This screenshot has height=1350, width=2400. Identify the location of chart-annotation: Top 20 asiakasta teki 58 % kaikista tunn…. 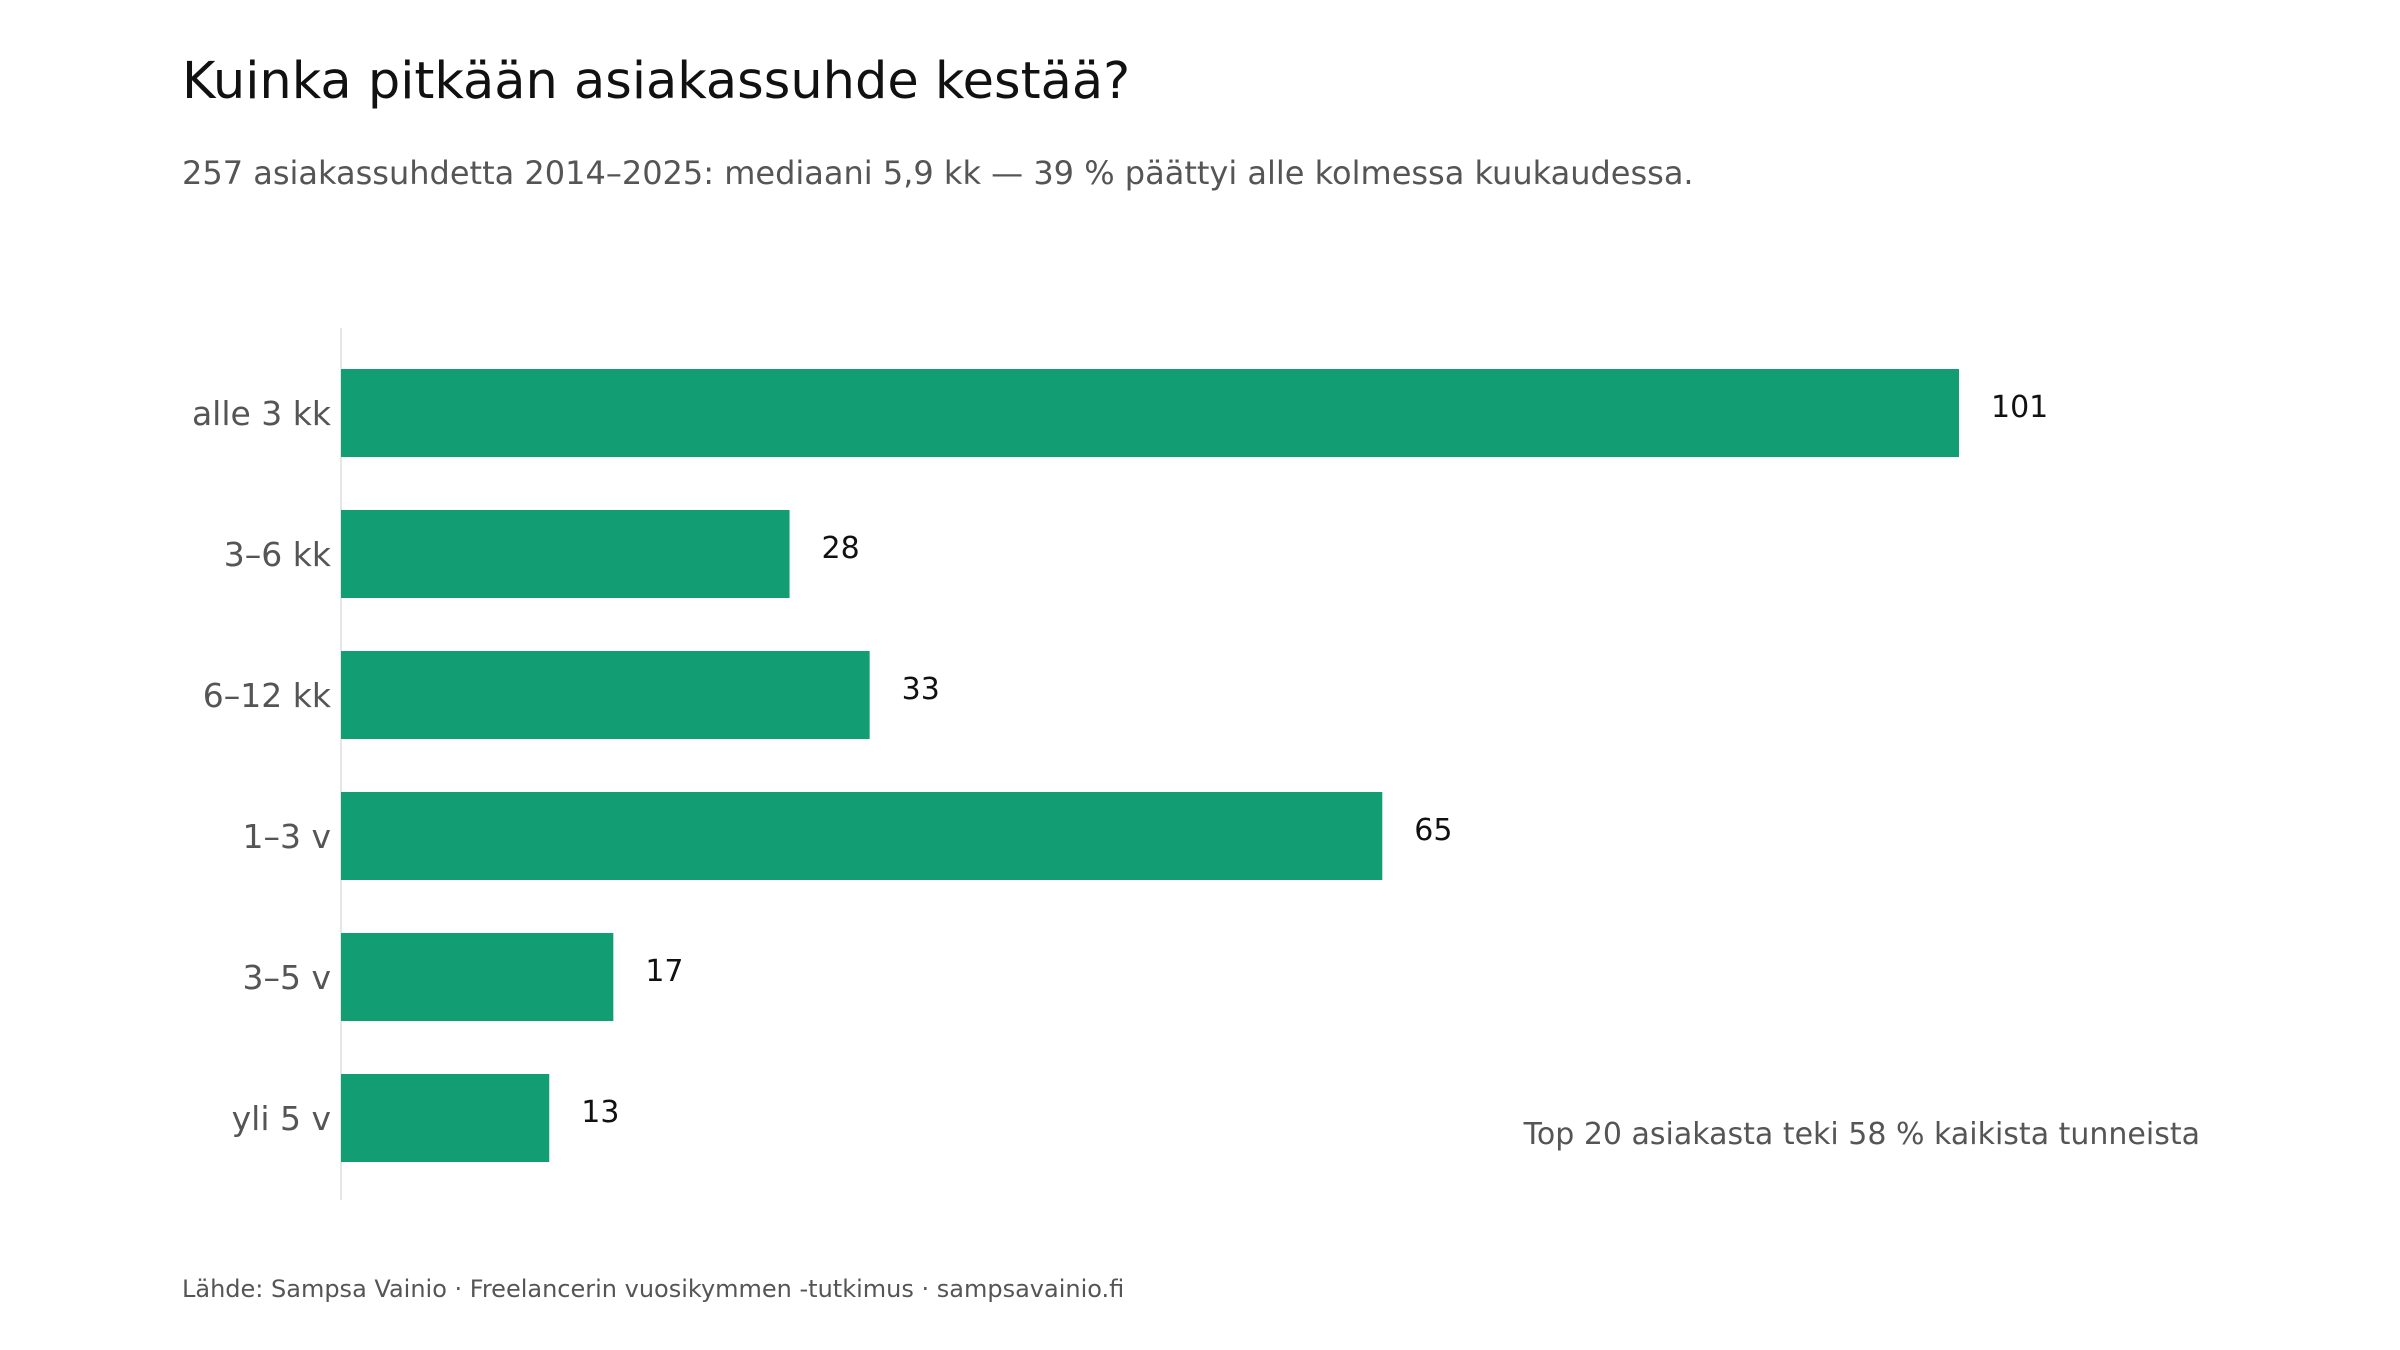
(1861, 1134).